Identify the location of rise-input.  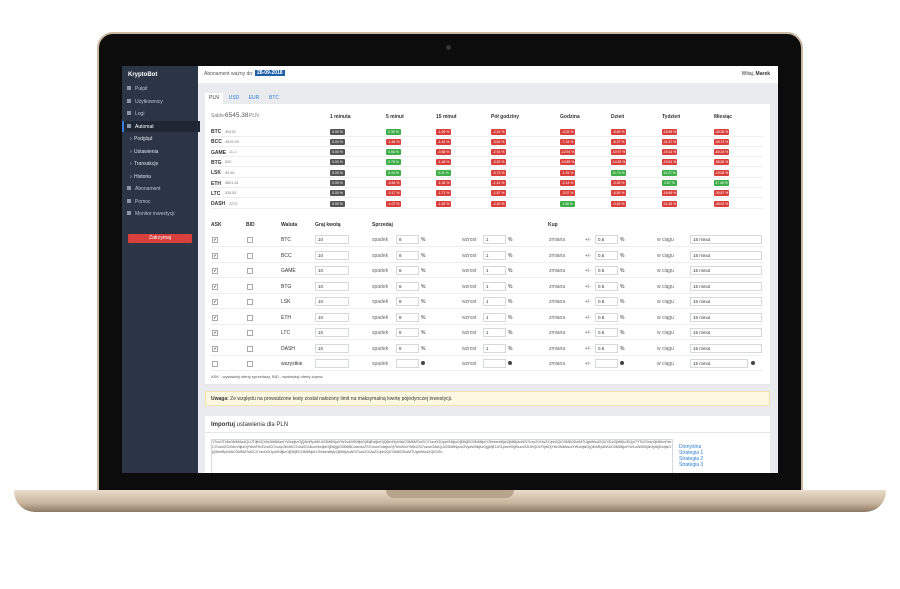
(494, 363).